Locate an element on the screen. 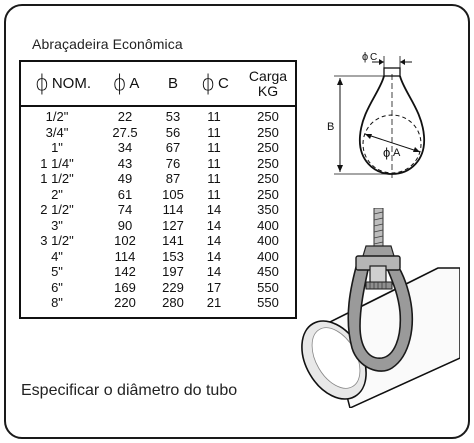 The height and width of the screenshot is (443, 474). table-header: ϕ NOM. ϕ A B ϕ C Carga KG is located at coordinates (158, 84).